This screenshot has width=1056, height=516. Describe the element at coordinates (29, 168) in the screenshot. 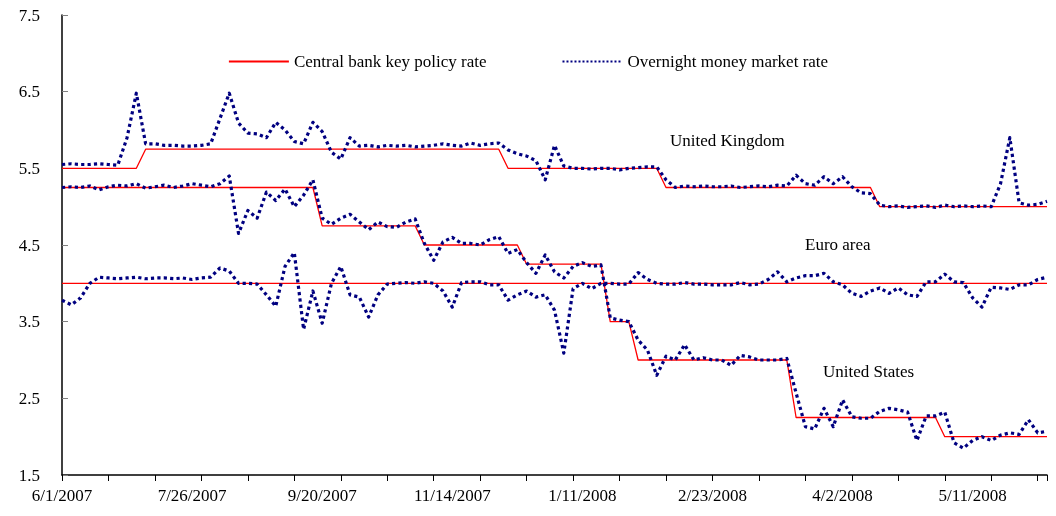

I see `y-tick-label: 5.5` at that location.